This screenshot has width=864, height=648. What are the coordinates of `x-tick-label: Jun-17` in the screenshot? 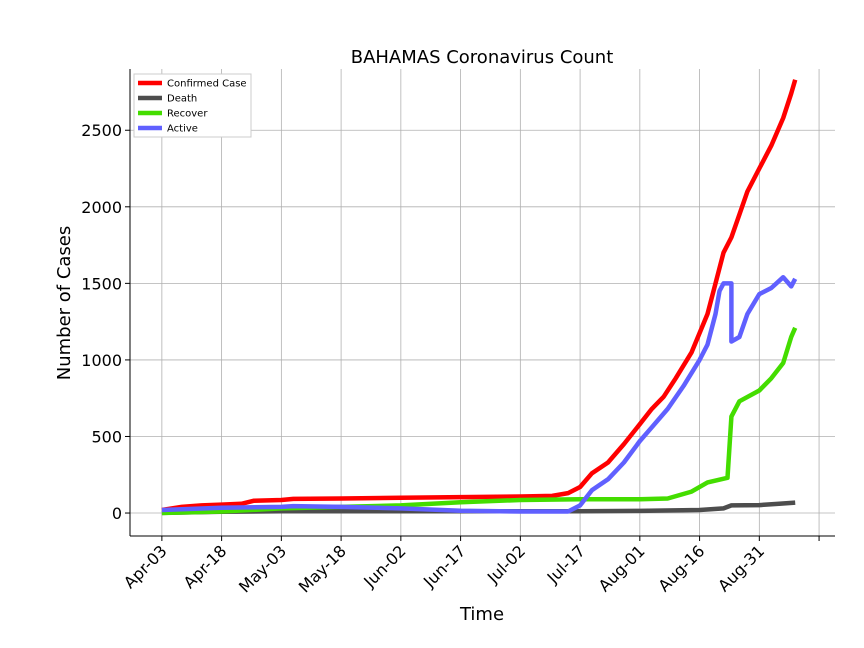 It's located at (444, 566).